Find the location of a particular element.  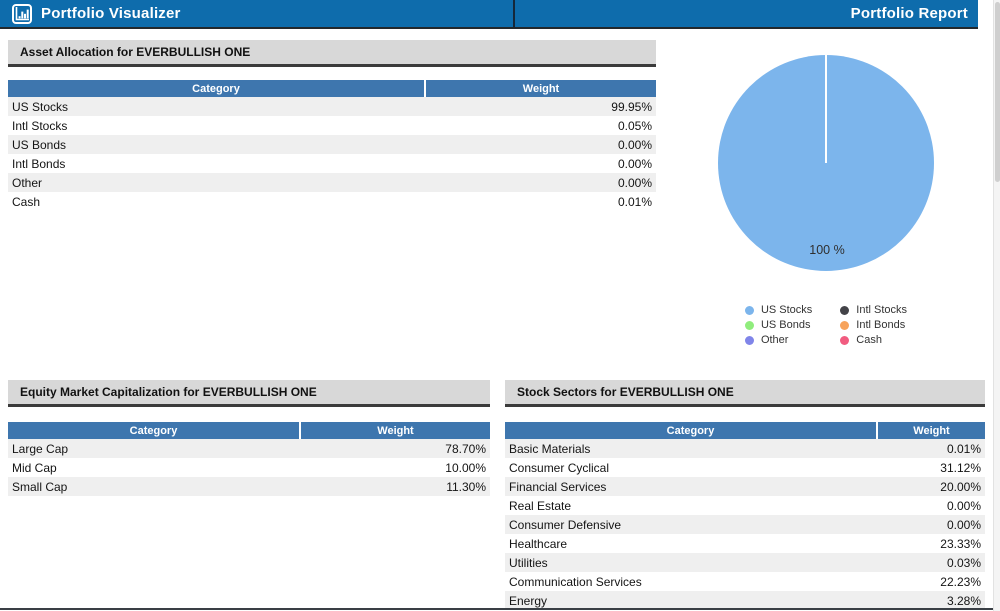

header-brand-area: Portfolio Visualizer is located at coordinates (257, 13).